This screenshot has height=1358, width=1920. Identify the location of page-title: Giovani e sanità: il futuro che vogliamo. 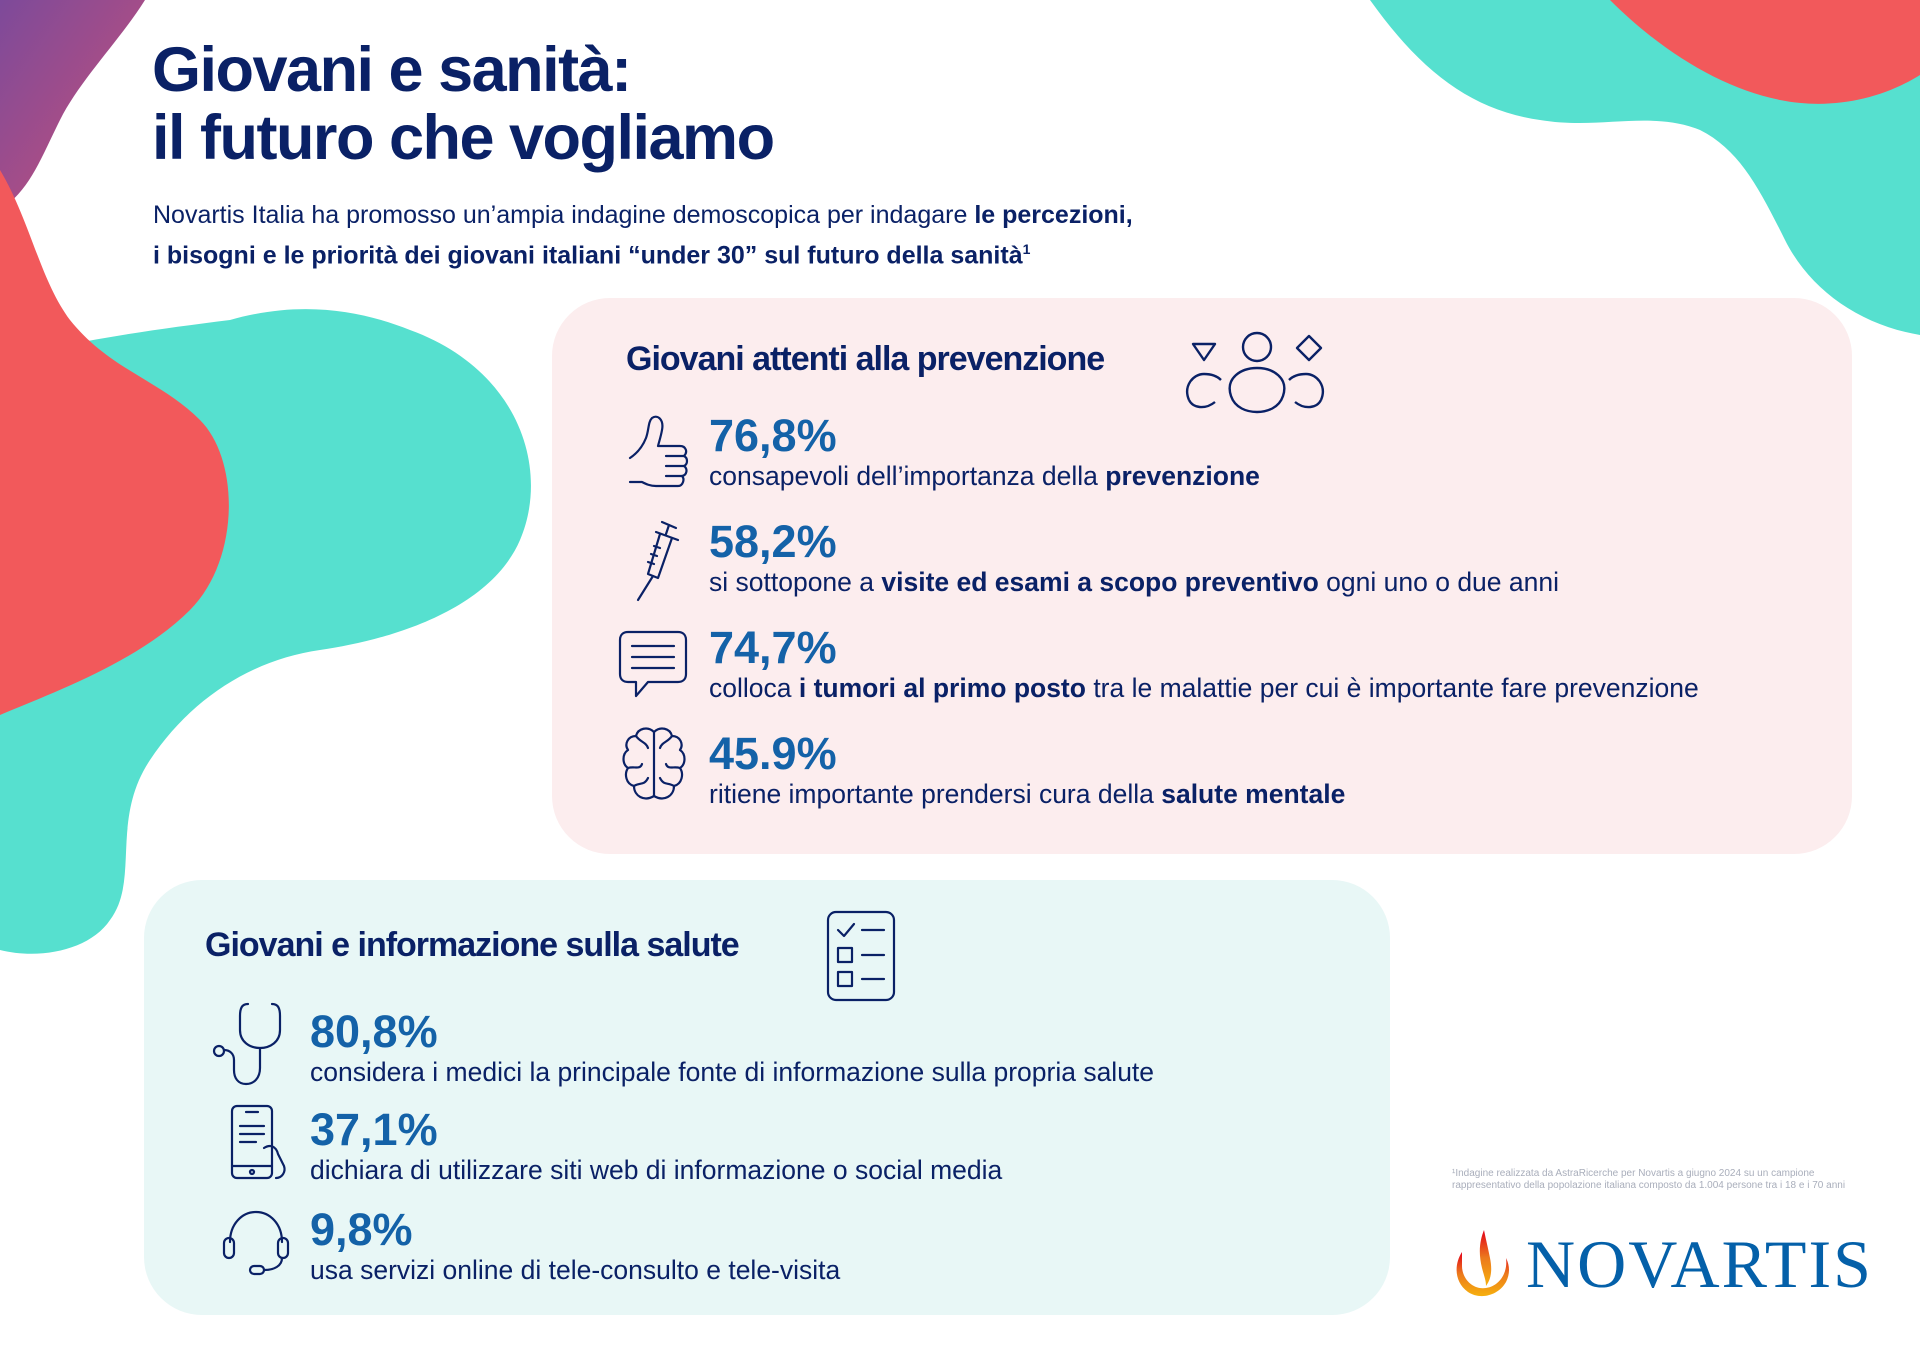
(463, 104).